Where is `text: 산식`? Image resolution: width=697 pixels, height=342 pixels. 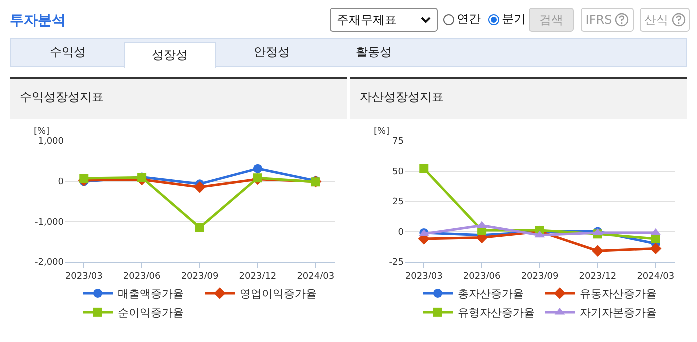
text: 산식 is located at coordinates (656, 20).